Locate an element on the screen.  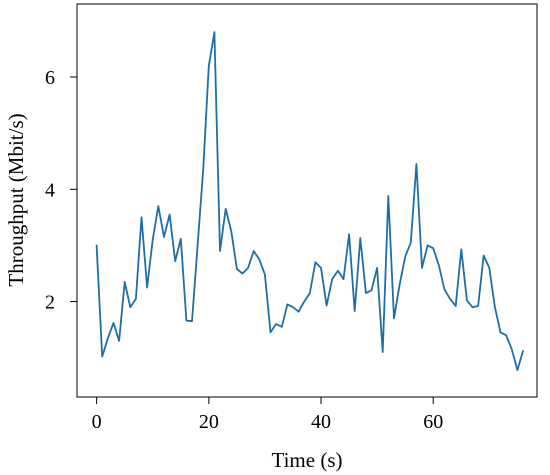
y-axis-label: Throughput (Mbit/s) is located at coordinates (16, 199).